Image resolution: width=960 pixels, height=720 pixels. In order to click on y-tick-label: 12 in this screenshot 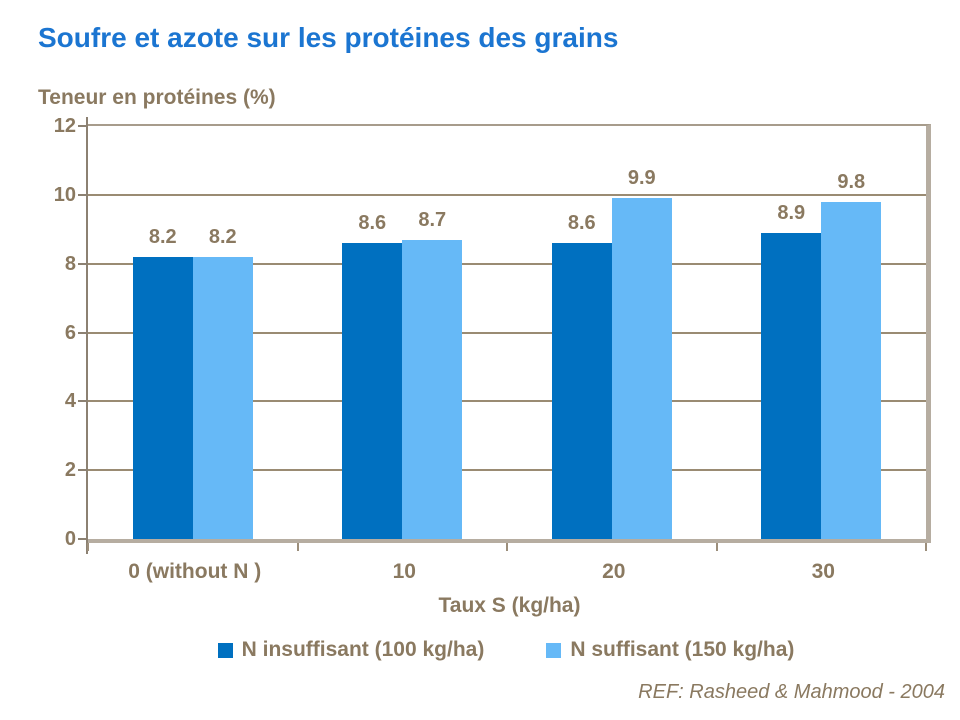, I will do `click(64, 126)`.